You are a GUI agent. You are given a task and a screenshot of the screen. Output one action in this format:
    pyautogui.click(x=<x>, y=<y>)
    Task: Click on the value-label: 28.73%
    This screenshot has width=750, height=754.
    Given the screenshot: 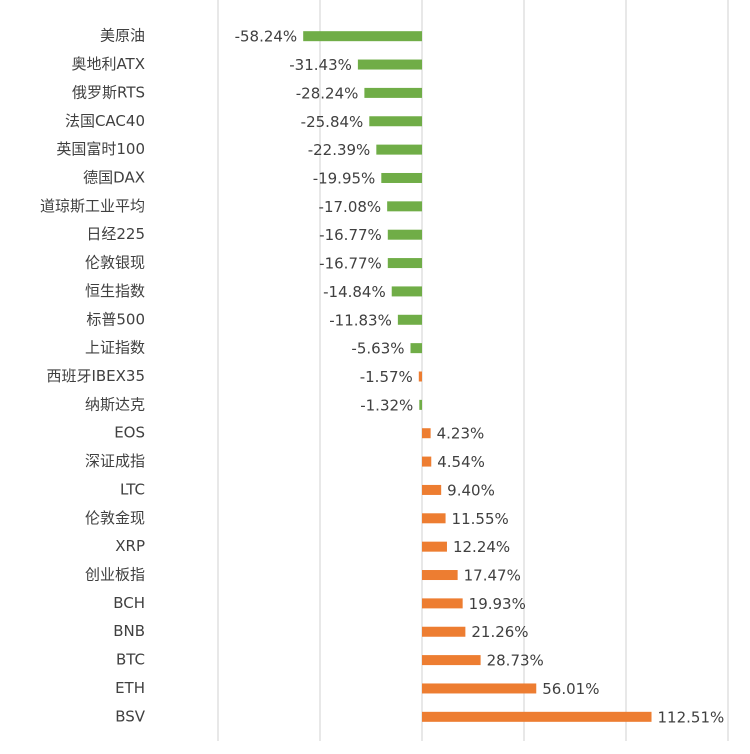 What is the action you would take?
    pyautogui.click(x=515, y=661)
    